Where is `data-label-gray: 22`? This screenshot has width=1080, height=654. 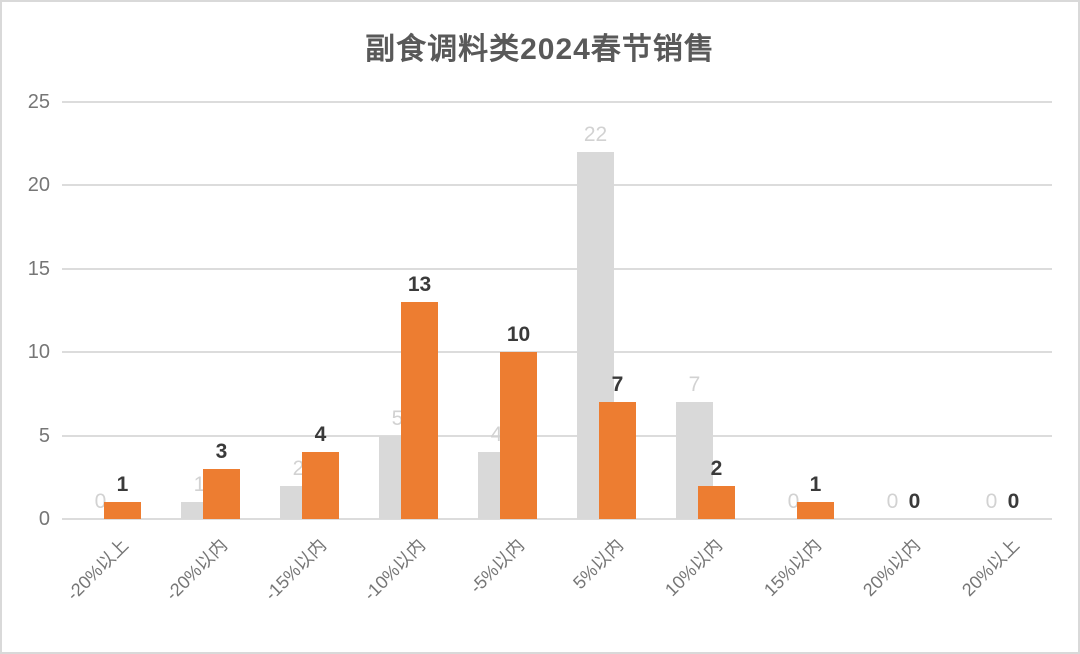 data-label-gray: 22 is located at coordinates (595, 135).